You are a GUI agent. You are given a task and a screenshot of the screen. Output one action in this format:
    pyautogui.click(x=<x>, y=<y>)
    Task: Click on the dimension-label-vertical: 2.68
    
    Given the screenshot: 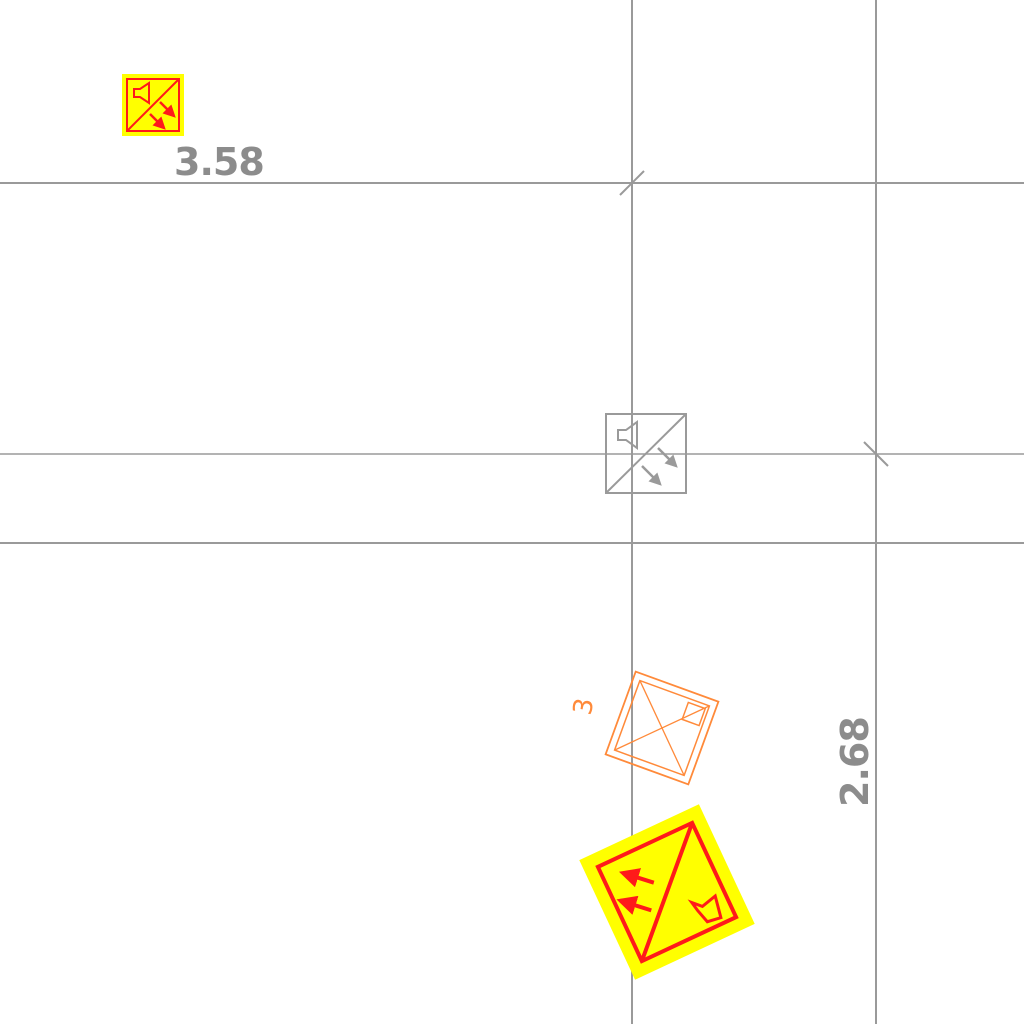 What is the action you would take?
    pyautogui.click(x=855, y=762)
    